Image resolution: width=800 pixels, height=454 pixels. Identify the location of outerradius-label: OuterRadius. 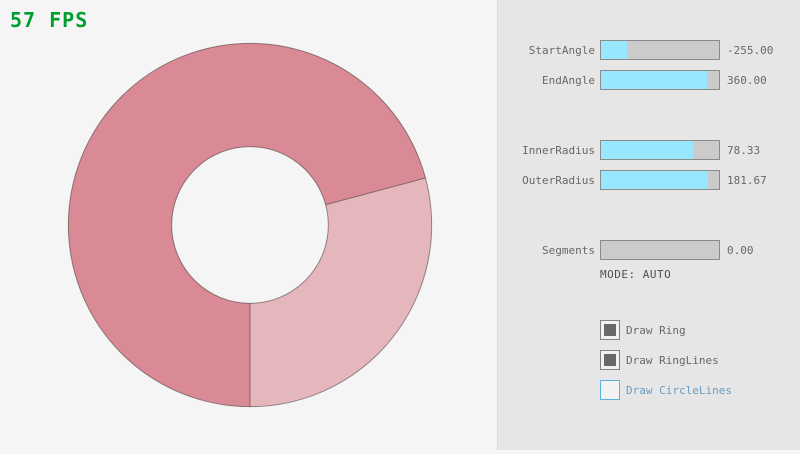
(558, 180).